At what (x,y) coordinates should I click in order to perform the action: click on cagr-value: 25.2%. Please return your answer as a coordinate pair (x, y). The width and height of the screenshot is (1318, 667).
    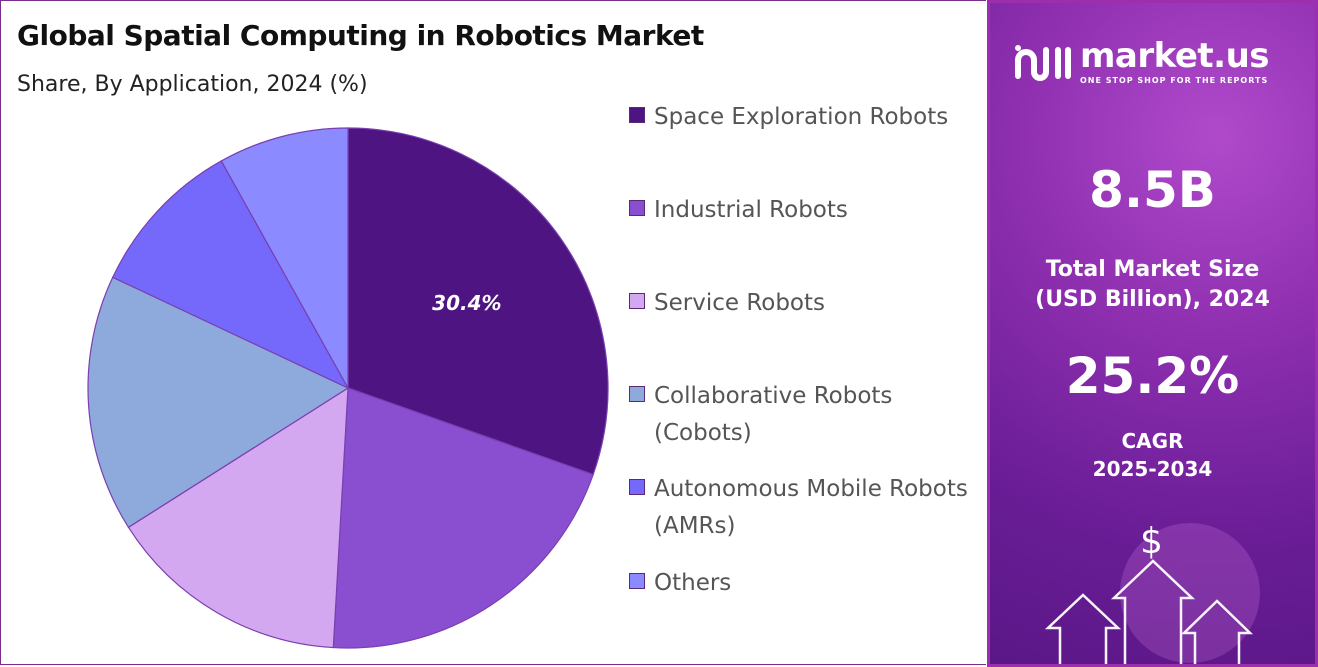
    Looking at the image, I should click on (1152, 376).